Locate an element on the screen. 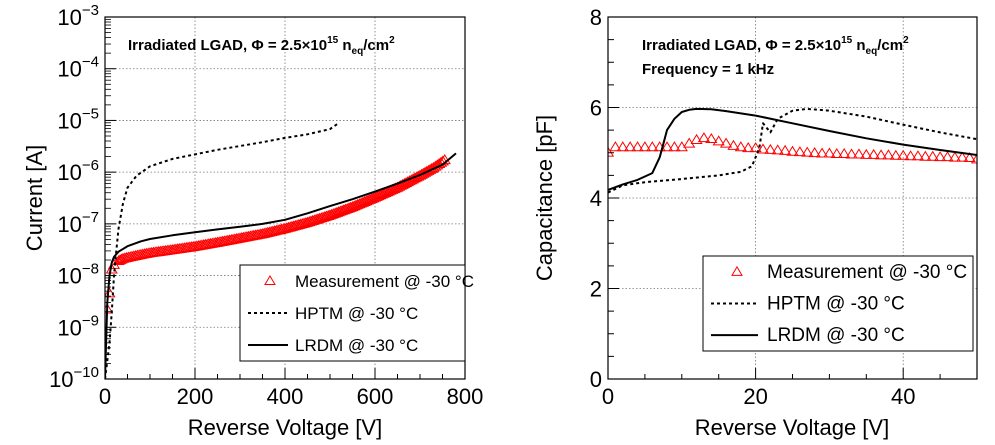 This screenshot has width=995, height=445. y-tick-label: 8 is located at coordinates (596, 17).